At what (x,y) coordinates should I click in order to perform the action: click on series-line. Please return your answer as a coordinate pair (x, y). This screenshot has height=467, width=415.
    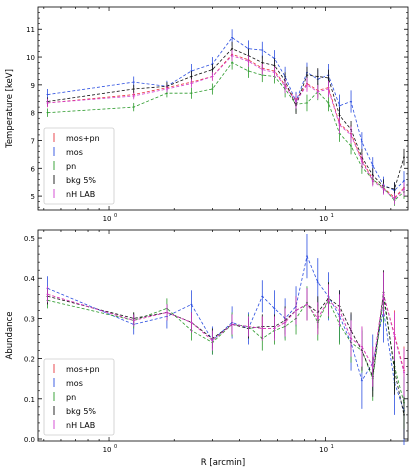
    Looking at the image, I should click on (226, 333).